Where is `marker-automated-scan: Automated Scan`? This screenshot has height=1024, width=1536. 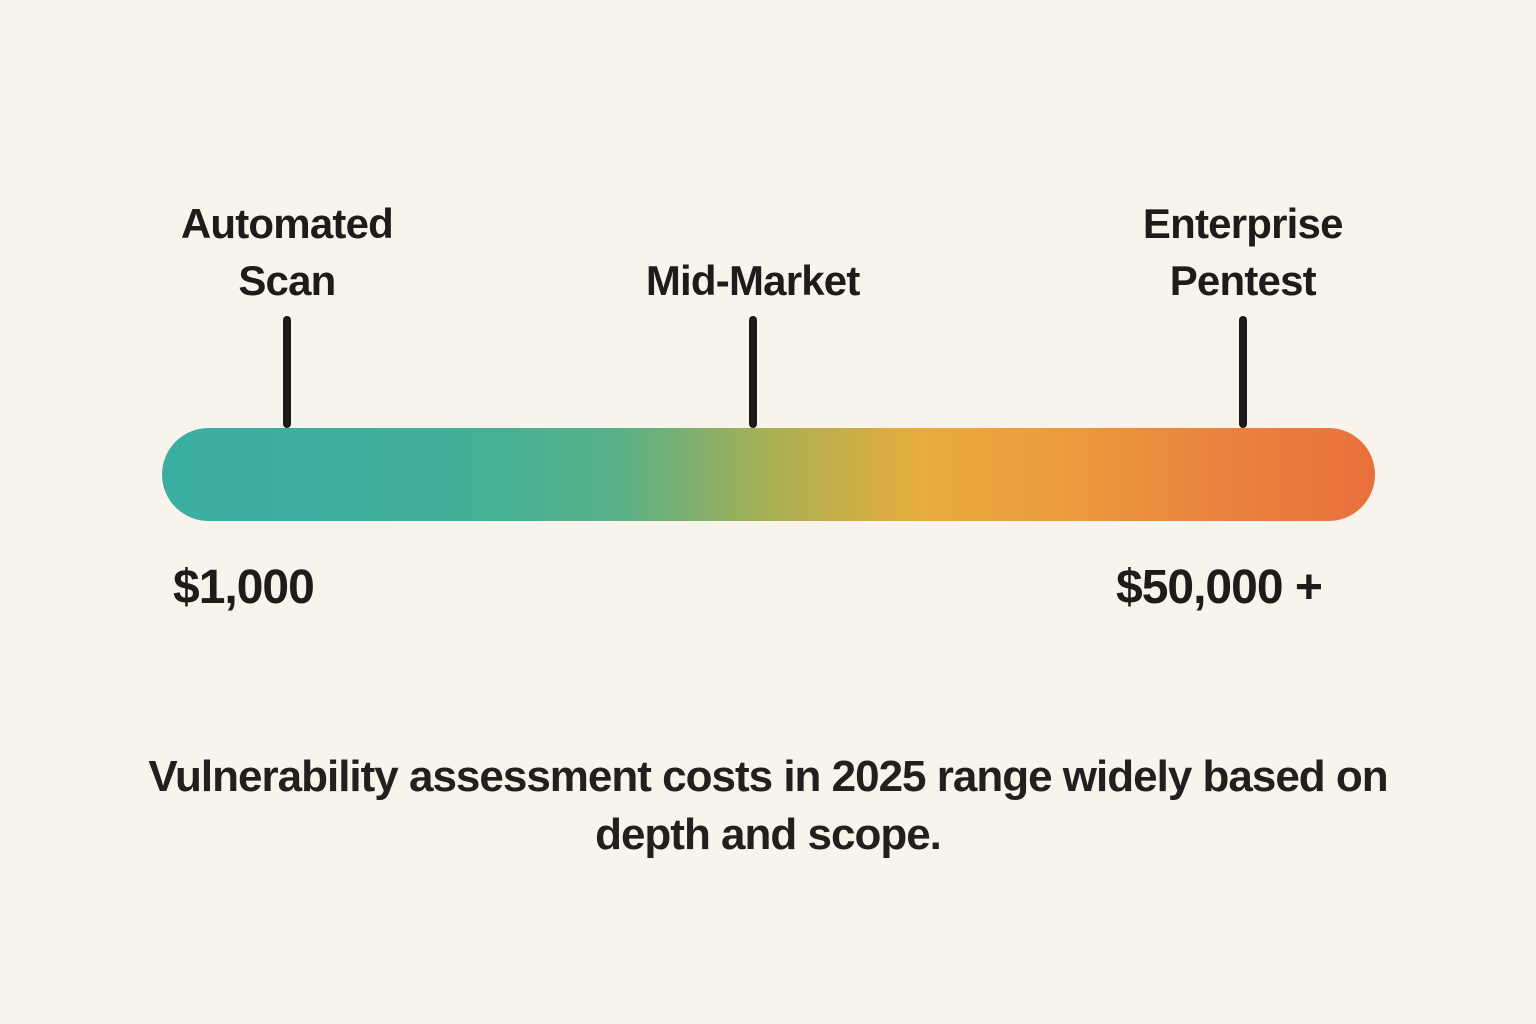 marker-automated-scan: Automated Scan is located at coordinates (287, 311).